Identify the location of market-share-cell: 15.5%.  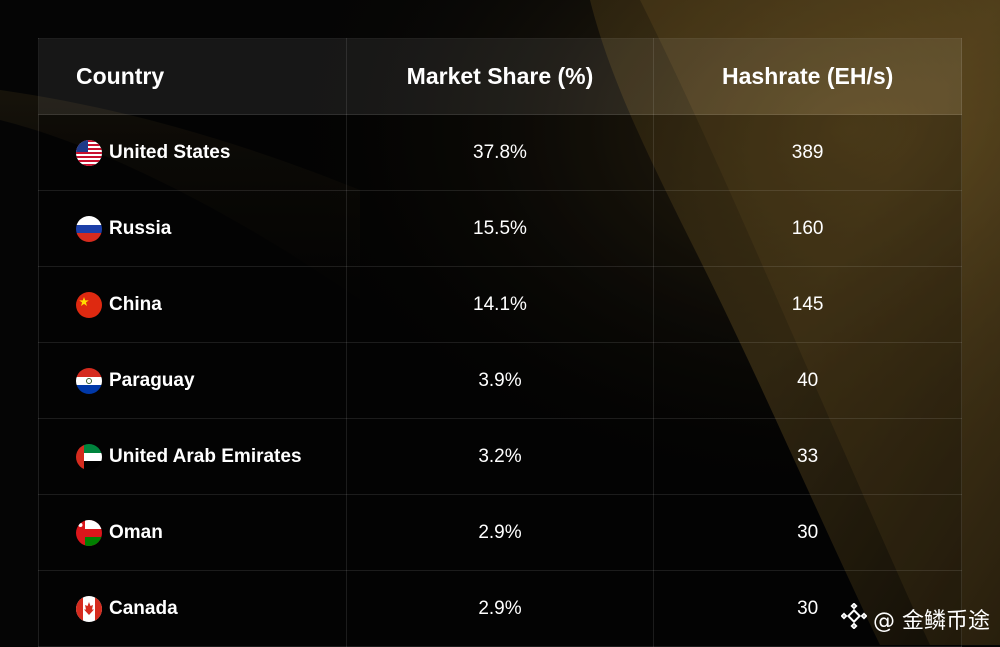
(500, 228).